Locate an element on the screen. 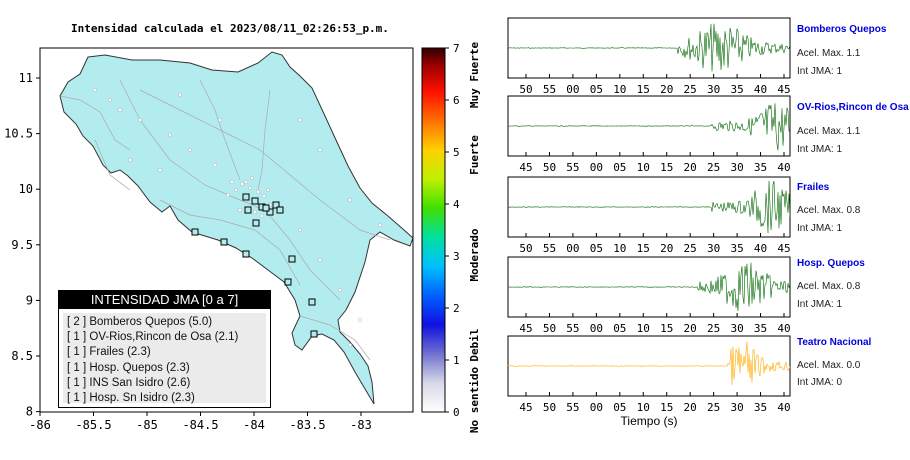  legend-header: INTENSIDAD JMA [0 a 7] is located at coordinates (164, 300).